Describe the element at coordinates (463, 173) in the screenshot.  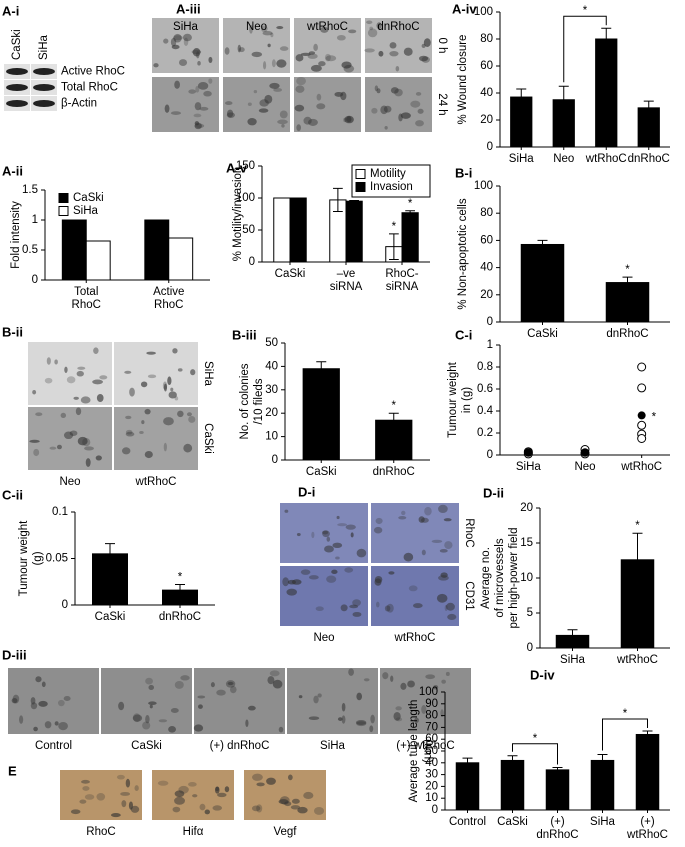
I see `panel-label: B-i` at that location.